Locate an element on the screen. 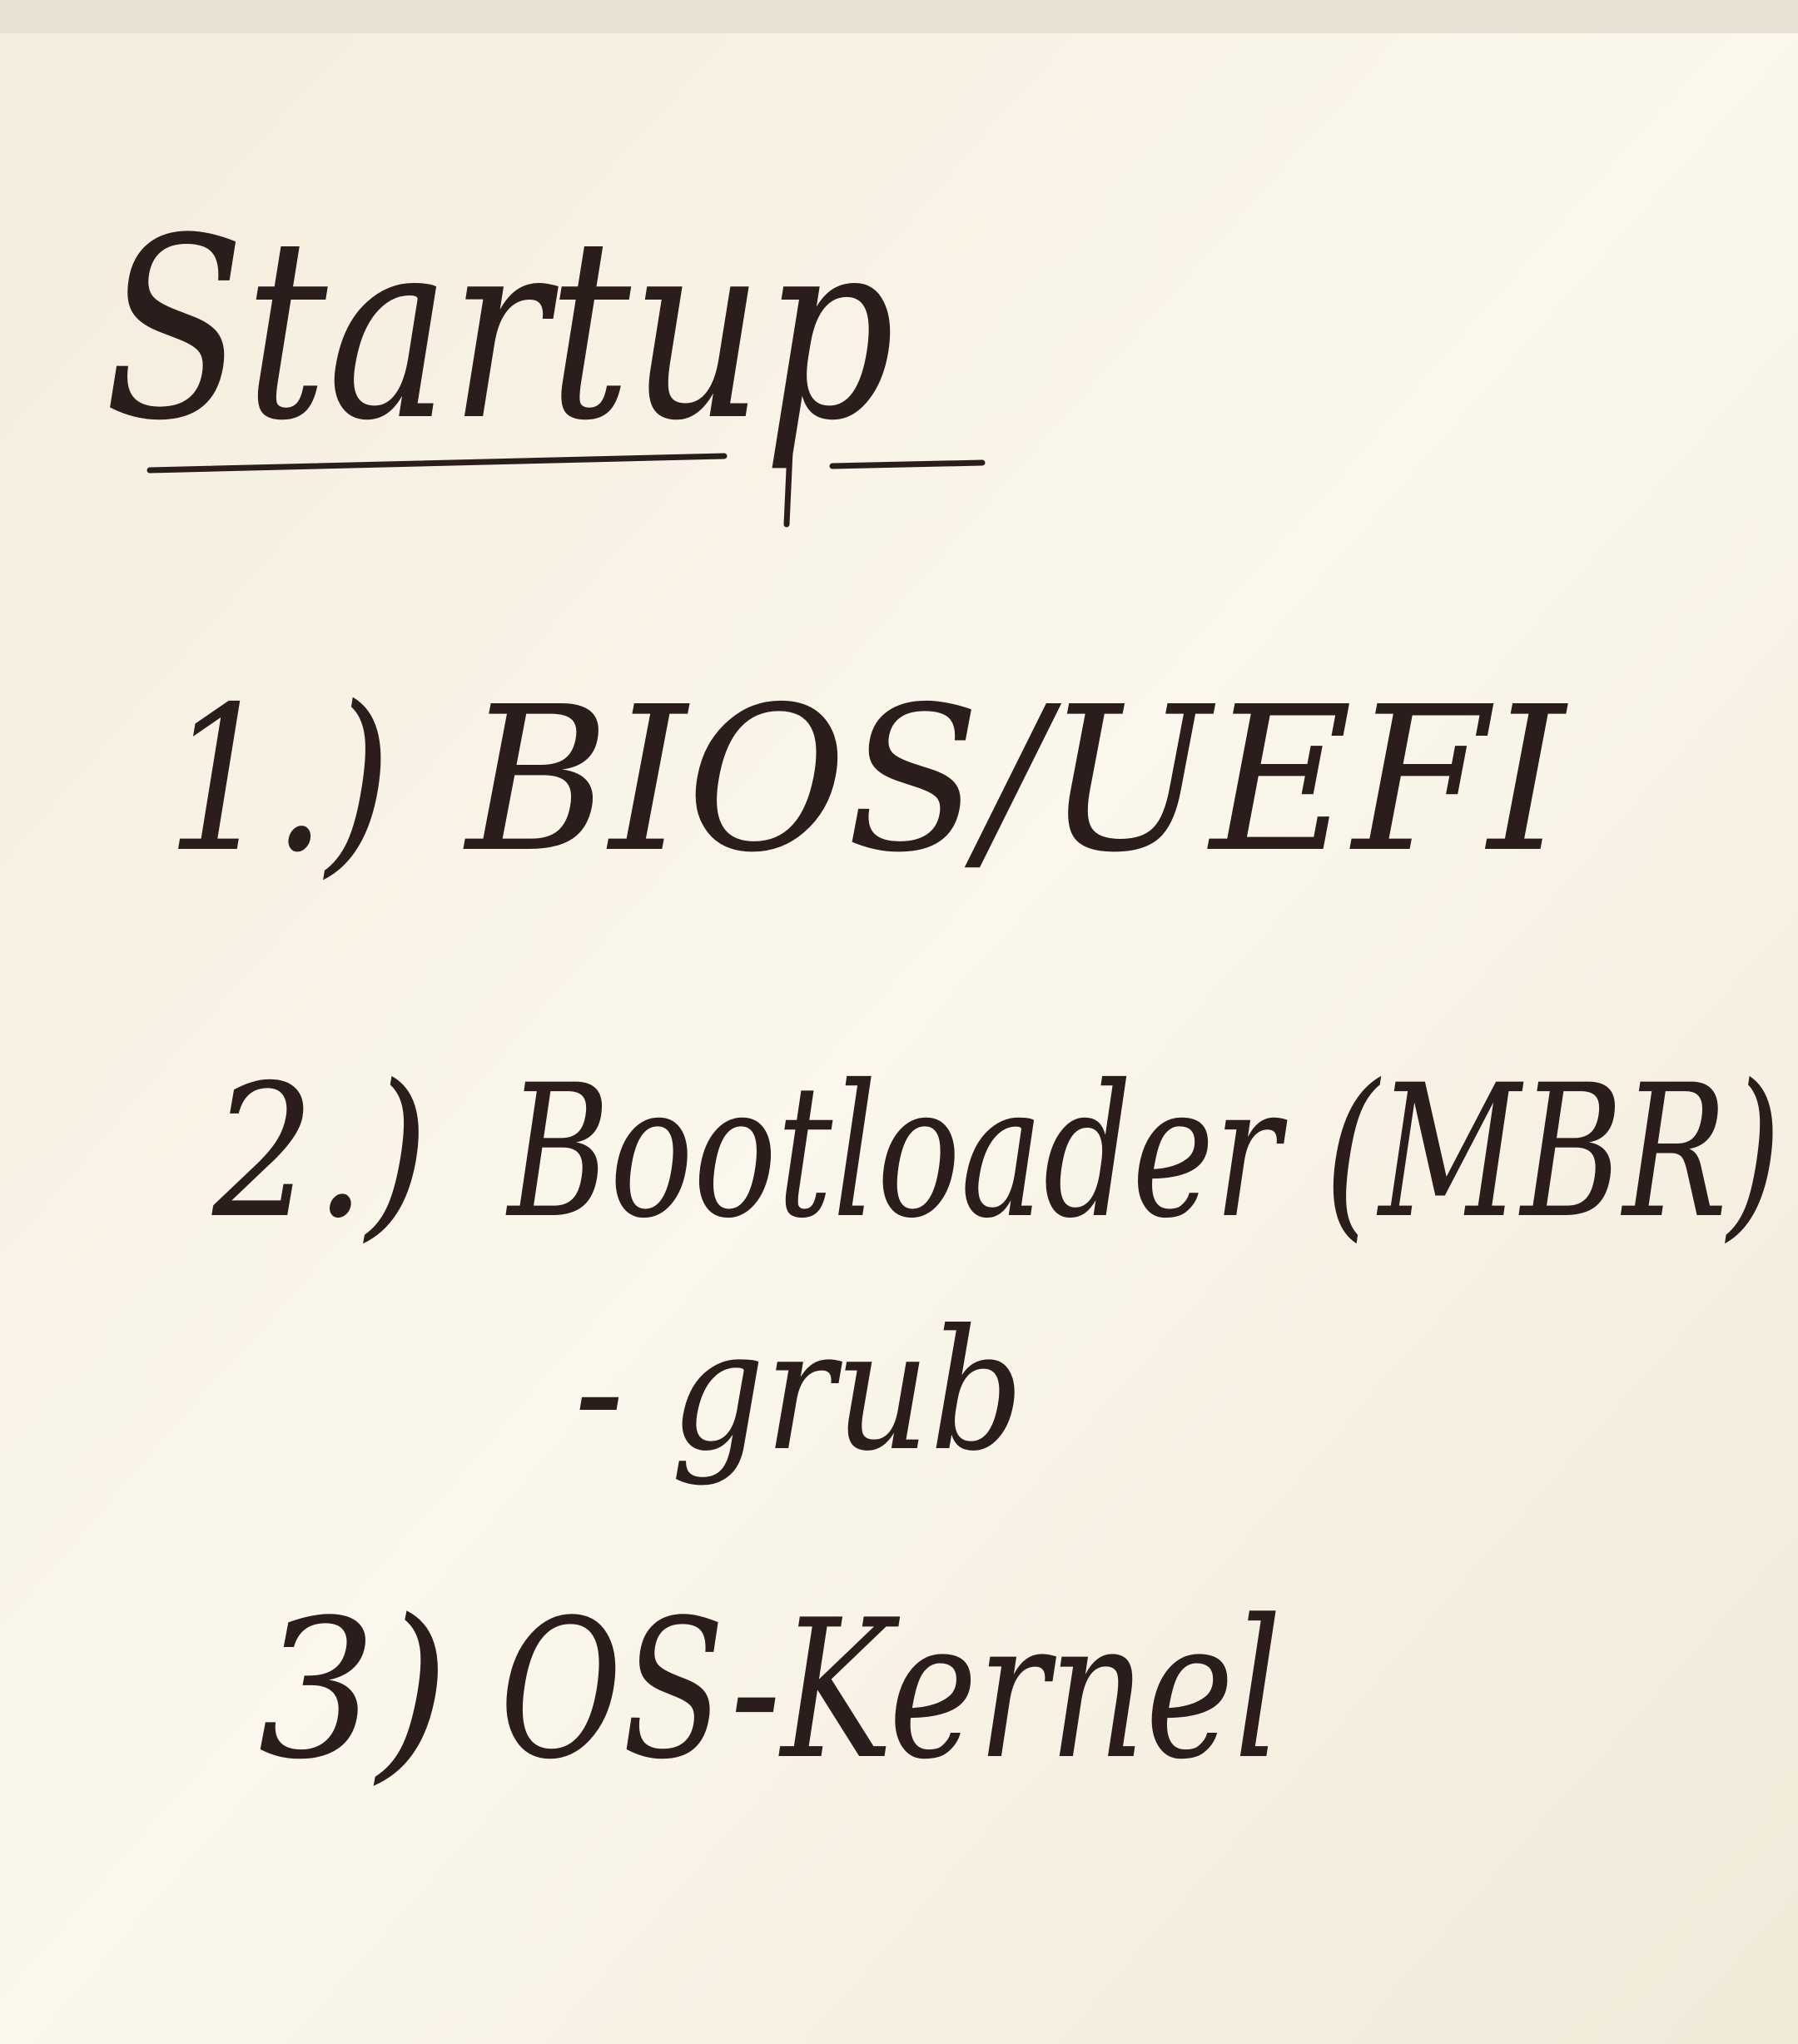 Image resolution: width=1798 pixels, height=2044 pixels. sub-item: - grub is located at coordinates (799, 1391).